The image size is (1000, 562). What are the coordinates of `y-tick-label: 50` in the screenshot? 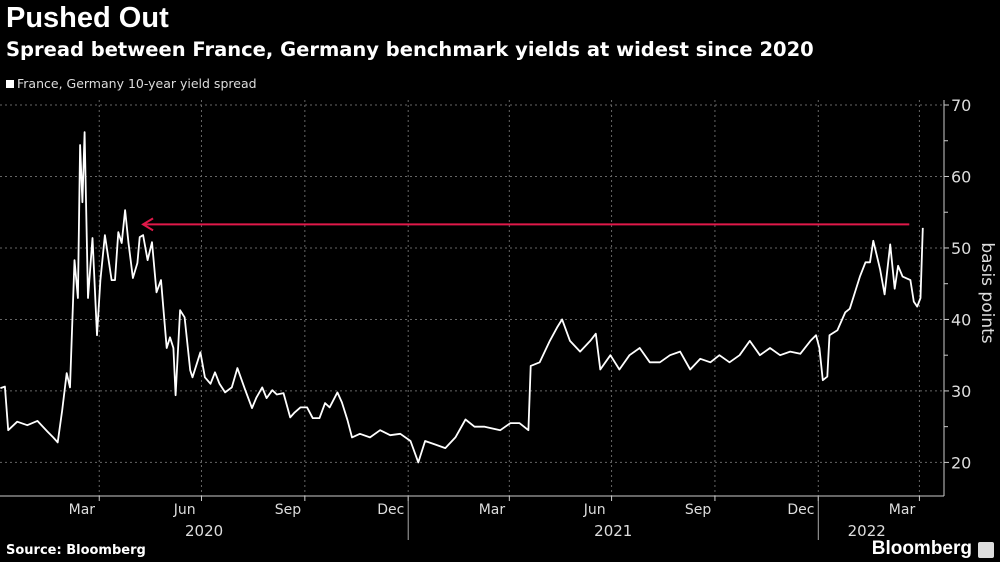 It's located at (961, 248).